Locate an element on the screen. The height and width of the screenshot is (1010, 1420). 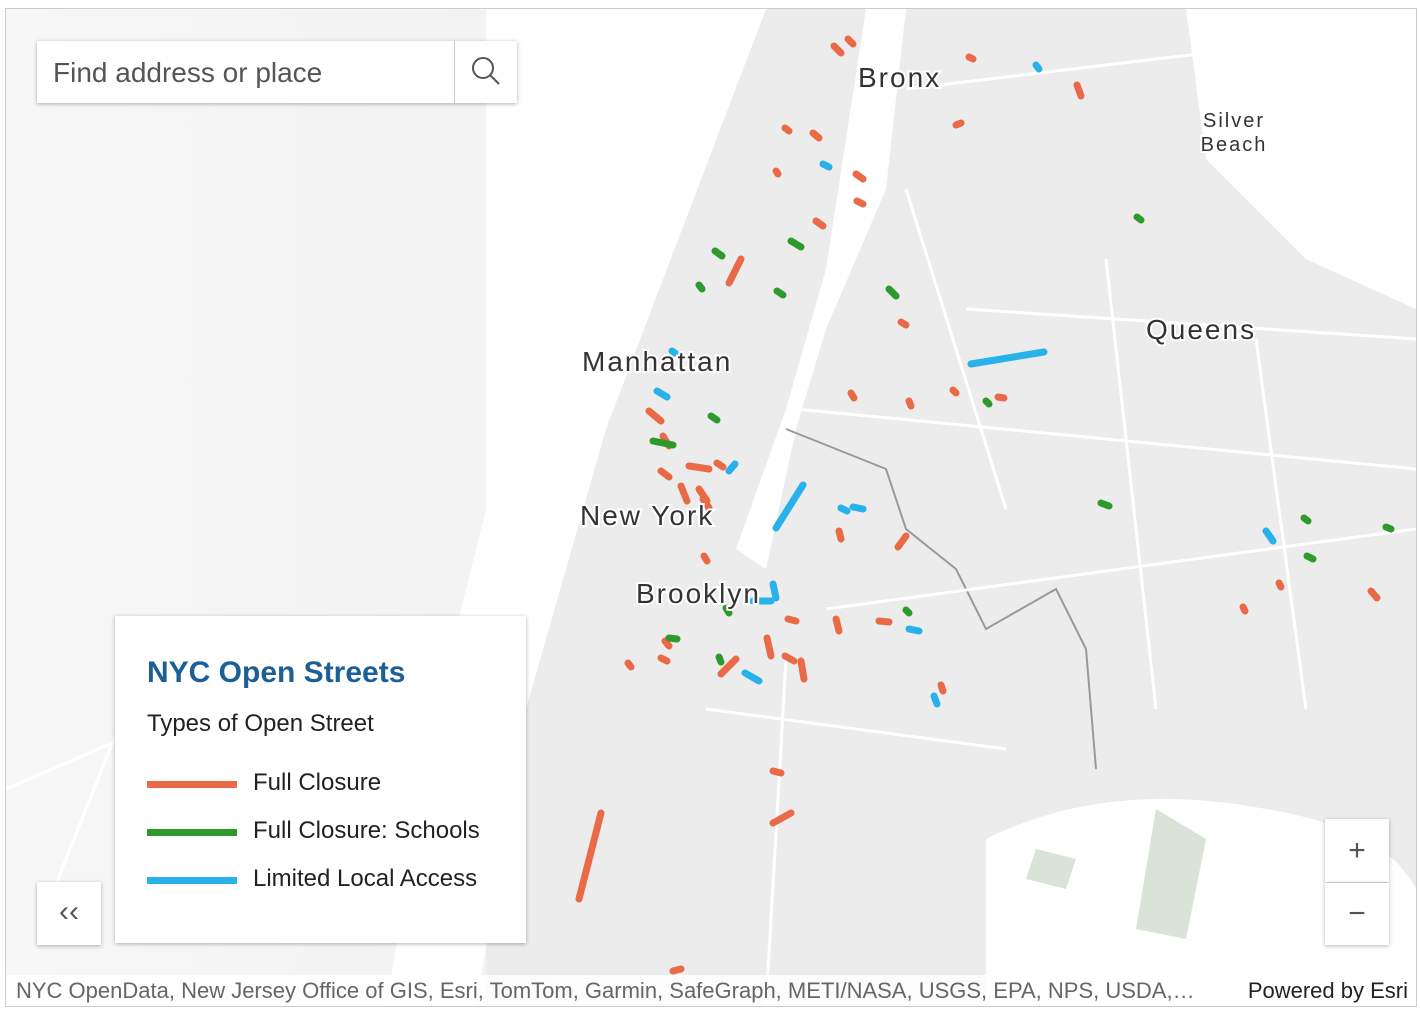
long-island-sound is located at coordinates (1301, 159).